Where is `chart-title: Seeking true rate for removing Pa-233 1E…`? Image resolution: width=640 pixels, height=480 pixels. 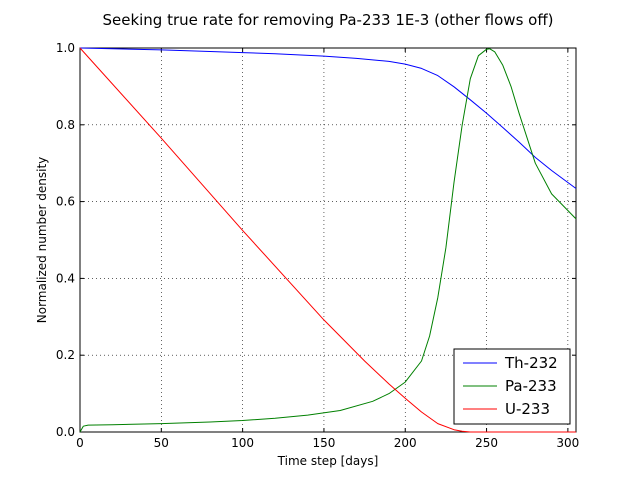
chart-title: Seeking true rate for removing Pa-233 1E… is located at coordinates (327, 20).